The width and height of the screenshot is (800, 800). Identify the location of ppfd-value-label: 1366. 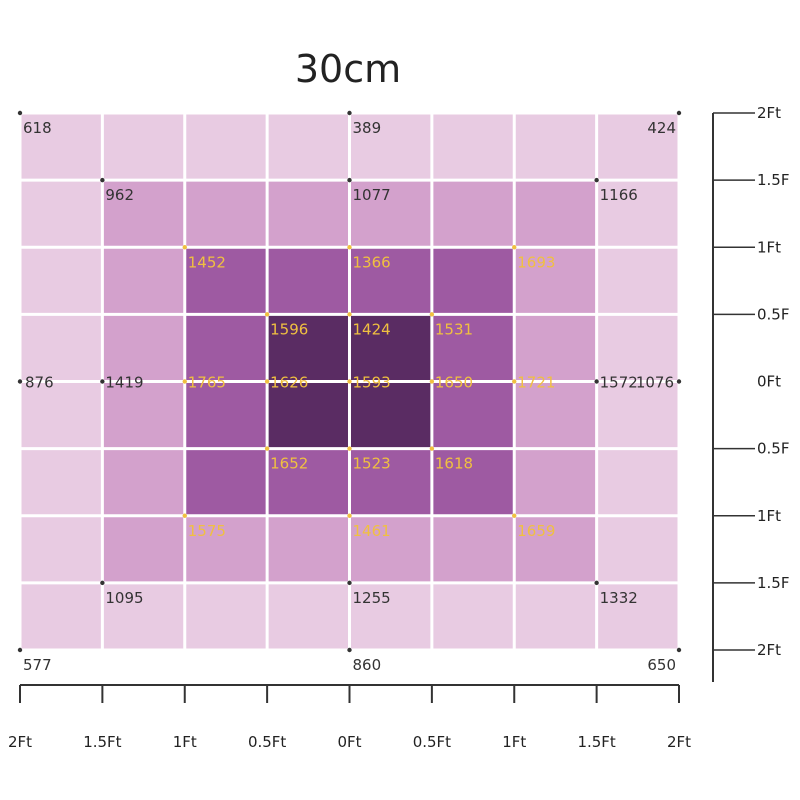
(372, 262).